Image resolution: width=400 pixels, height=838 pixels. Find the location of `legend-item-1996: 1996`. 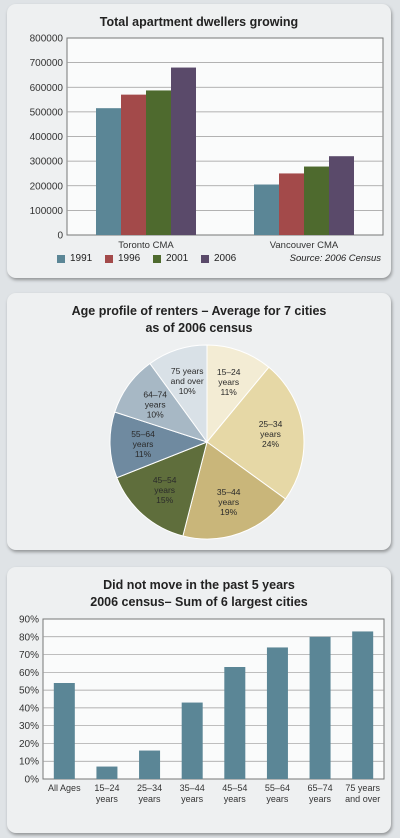

legend-item-1996: 1996 is located at coordinates (122, 258).